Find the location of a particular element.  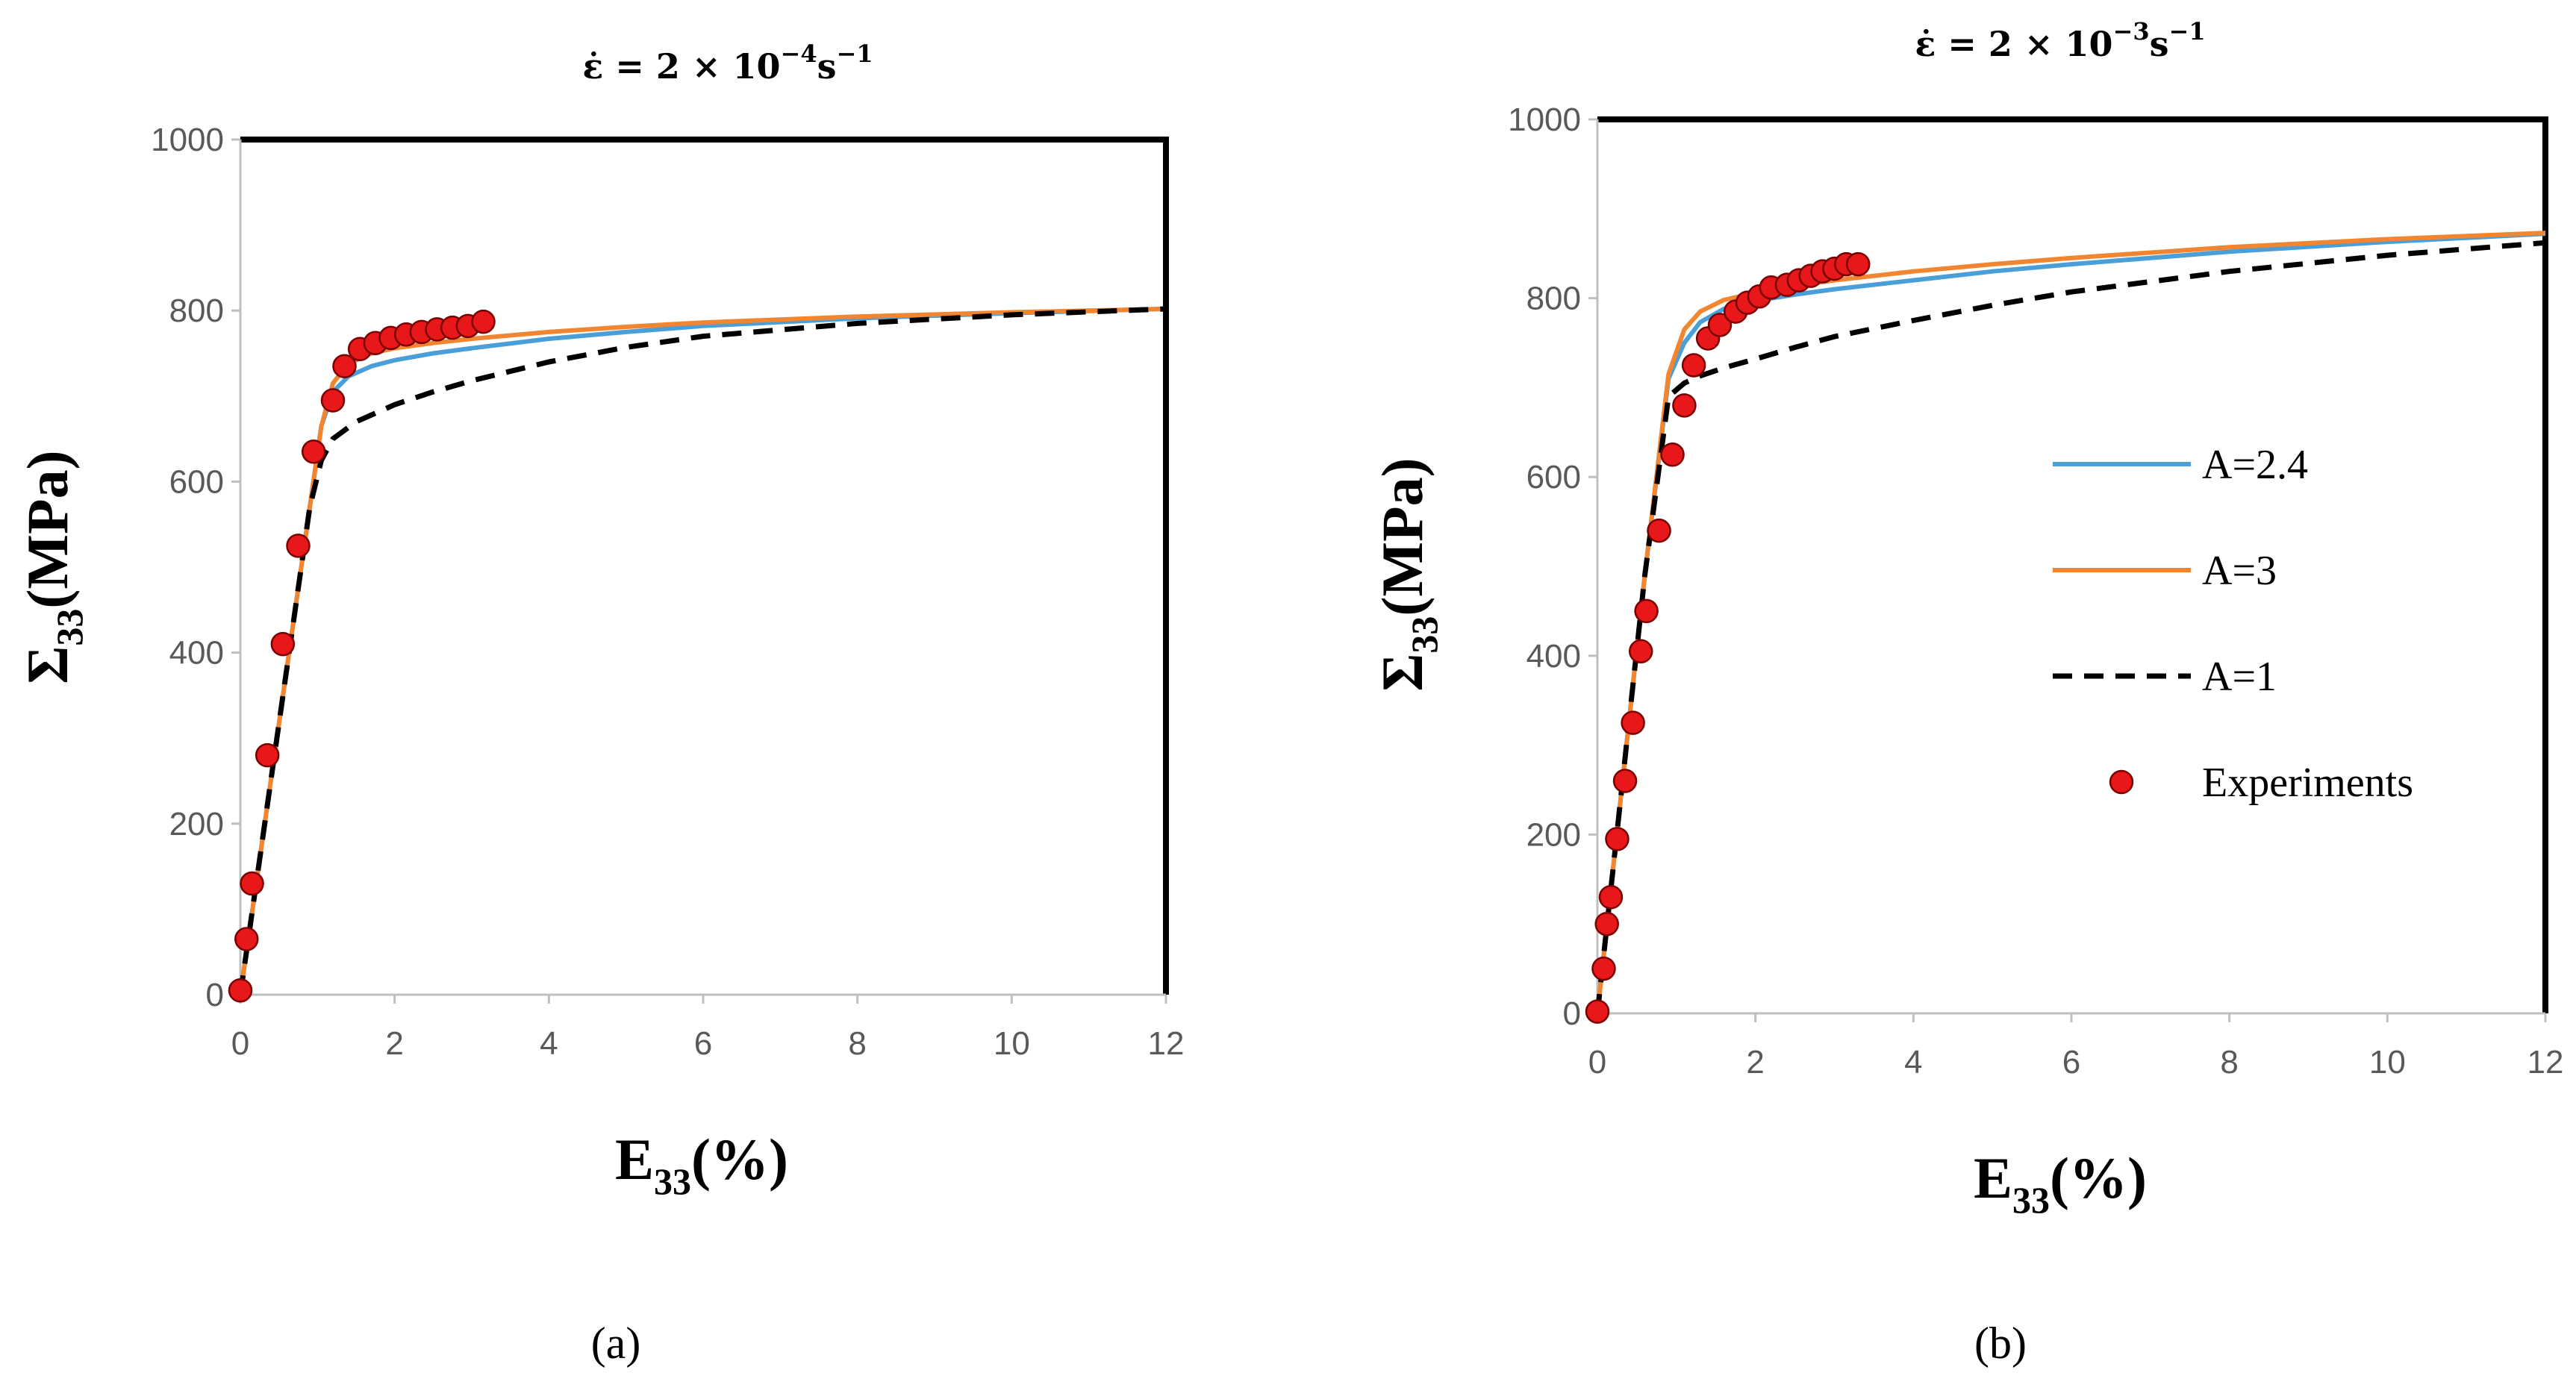

title-exponent: −4 is located at coordinates (799, 54).